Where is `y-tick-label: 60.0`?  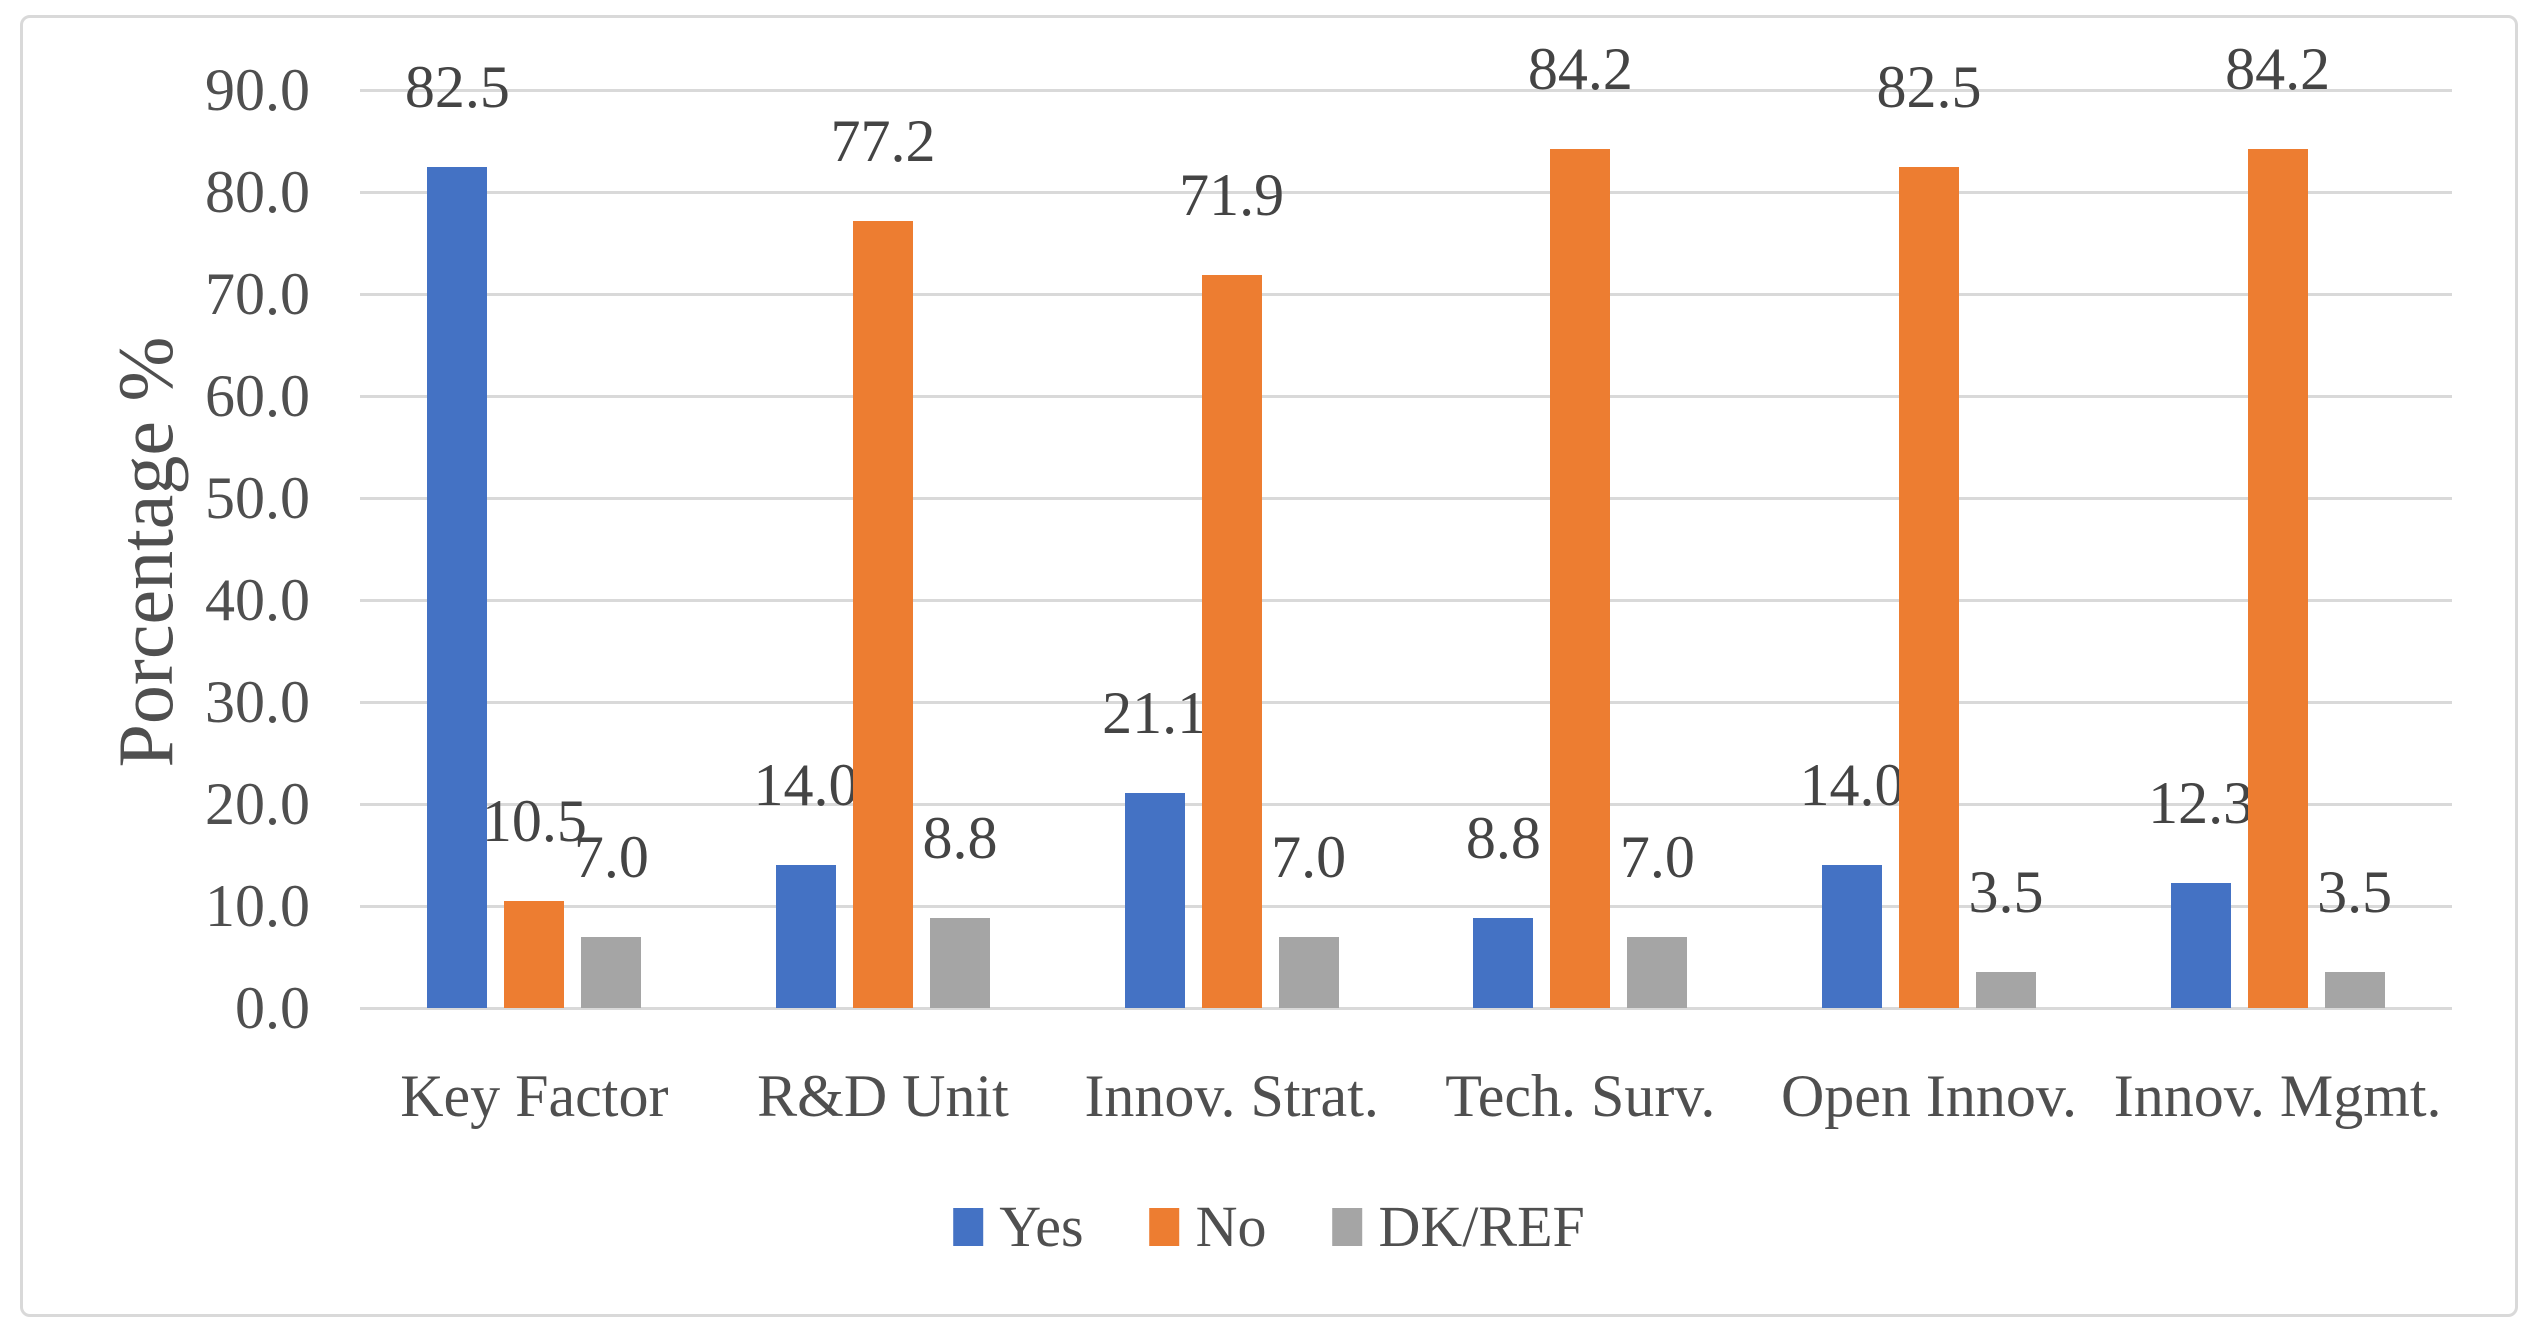
y-tick-label: 60.0 is located at coordinates (257, 396).